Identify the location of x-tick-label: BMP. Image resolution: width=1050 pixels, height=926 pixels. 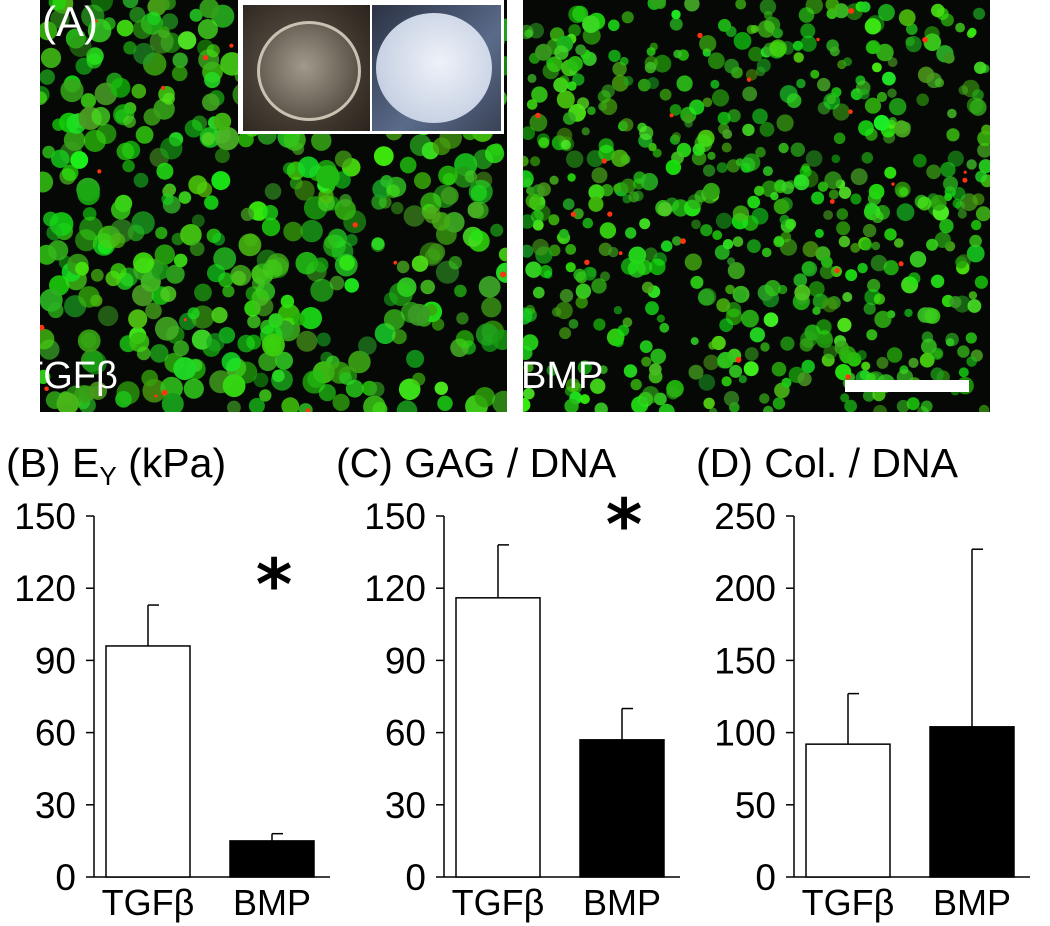
(272, 902).